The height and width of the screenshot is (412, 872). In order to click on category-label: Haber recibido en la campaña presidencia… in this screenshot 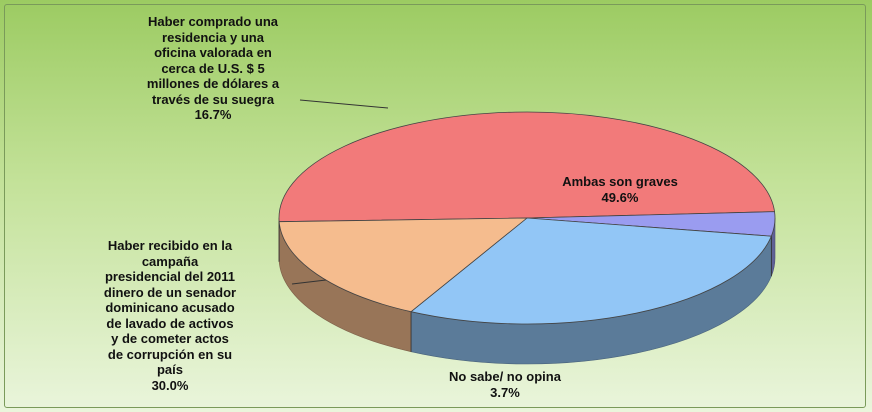, I will do `click(170, 307)`.